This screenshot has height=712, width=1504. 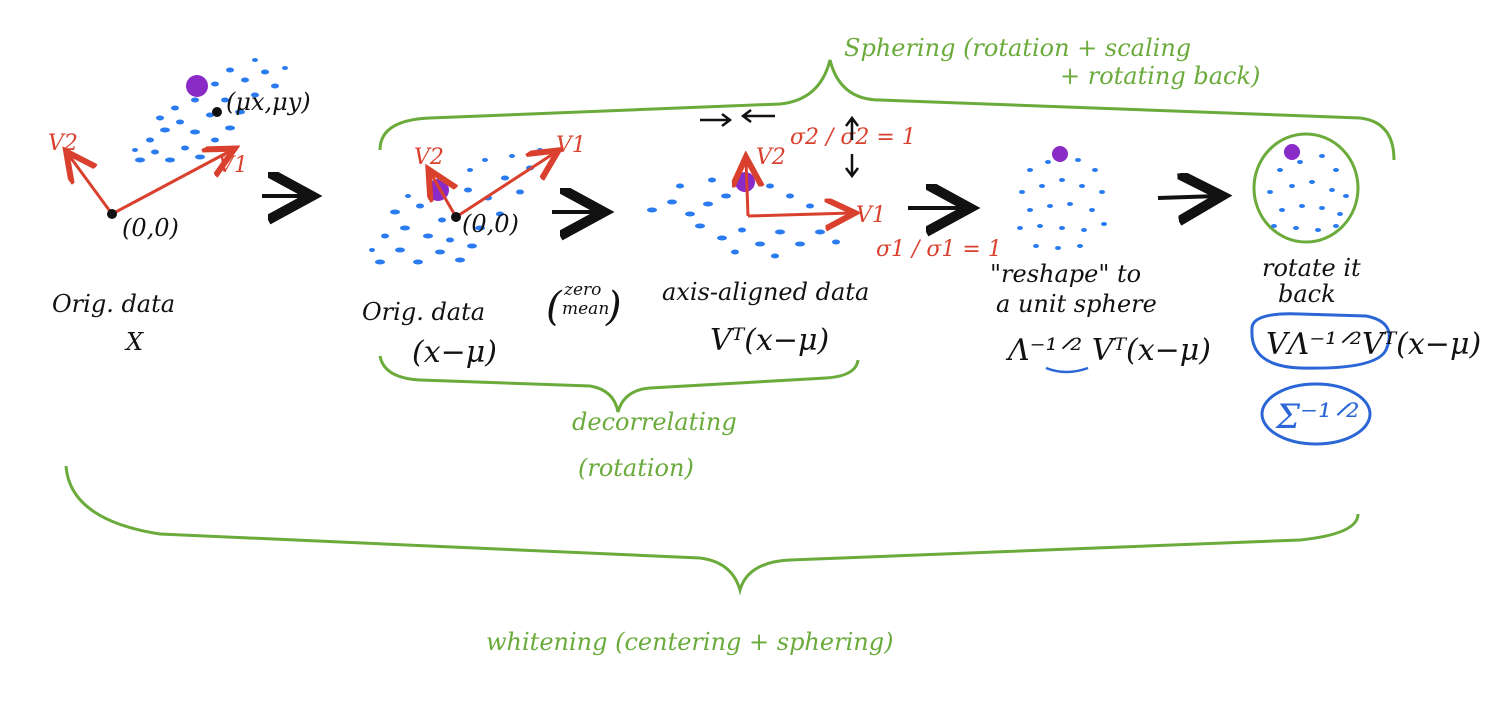 I want to click on mean-point, so click(x=217, y=112).